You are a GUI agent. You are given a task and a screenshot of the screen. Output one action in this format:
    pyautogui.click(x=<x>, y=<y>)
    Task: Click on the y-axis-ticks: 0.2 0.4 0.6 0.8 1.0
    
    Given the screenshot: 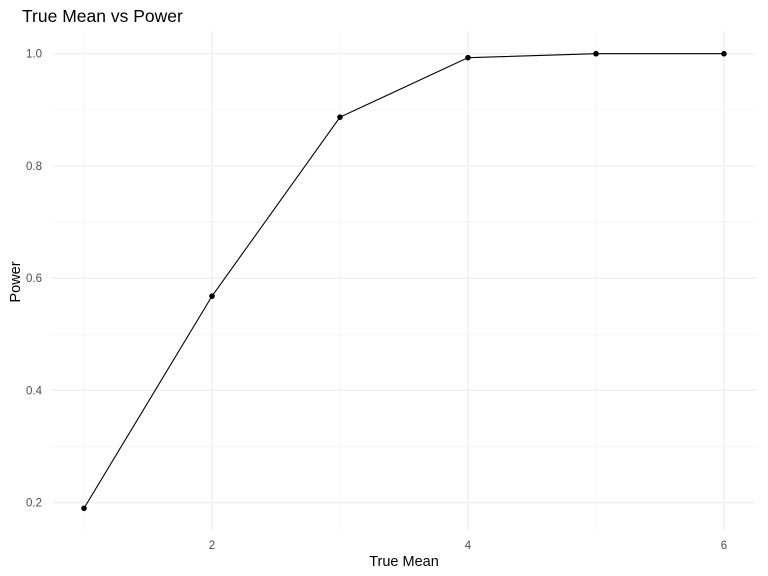 What is the action you would take?
    pyautogui.click(x=34, y=279)
    